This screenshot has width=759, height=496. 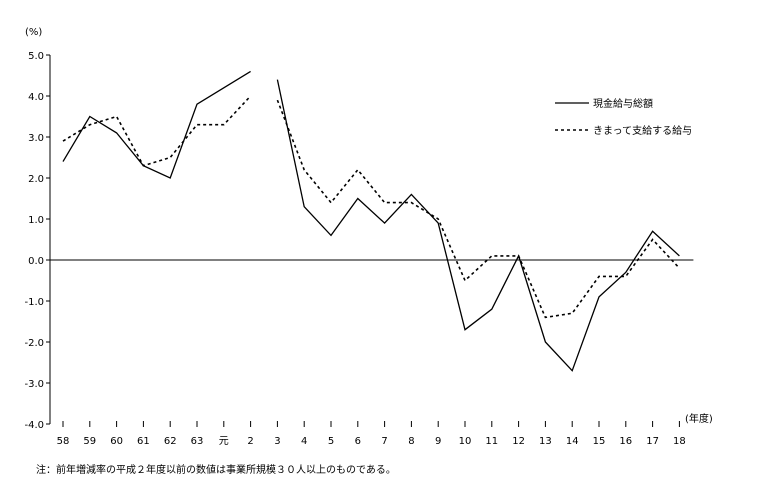 I want to click on x-unit-label: (年度), so click(x=699, y=418).